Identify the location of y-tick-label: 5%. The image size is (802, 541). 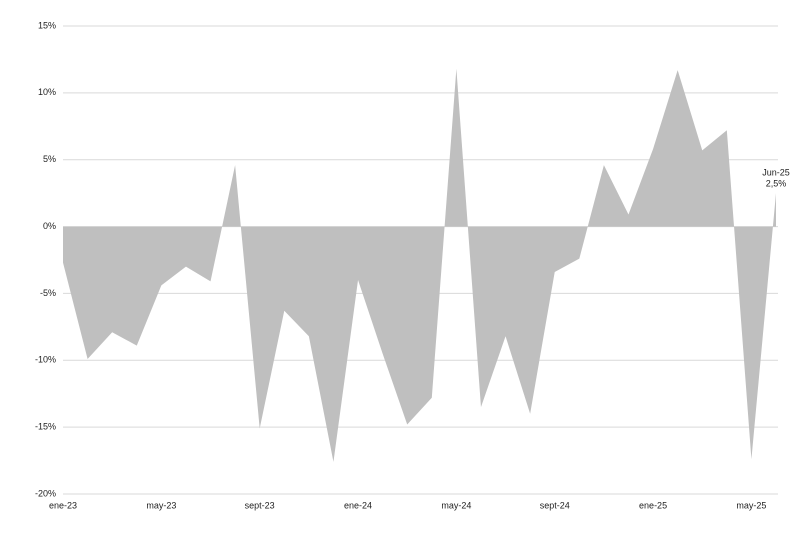
(49, 159).